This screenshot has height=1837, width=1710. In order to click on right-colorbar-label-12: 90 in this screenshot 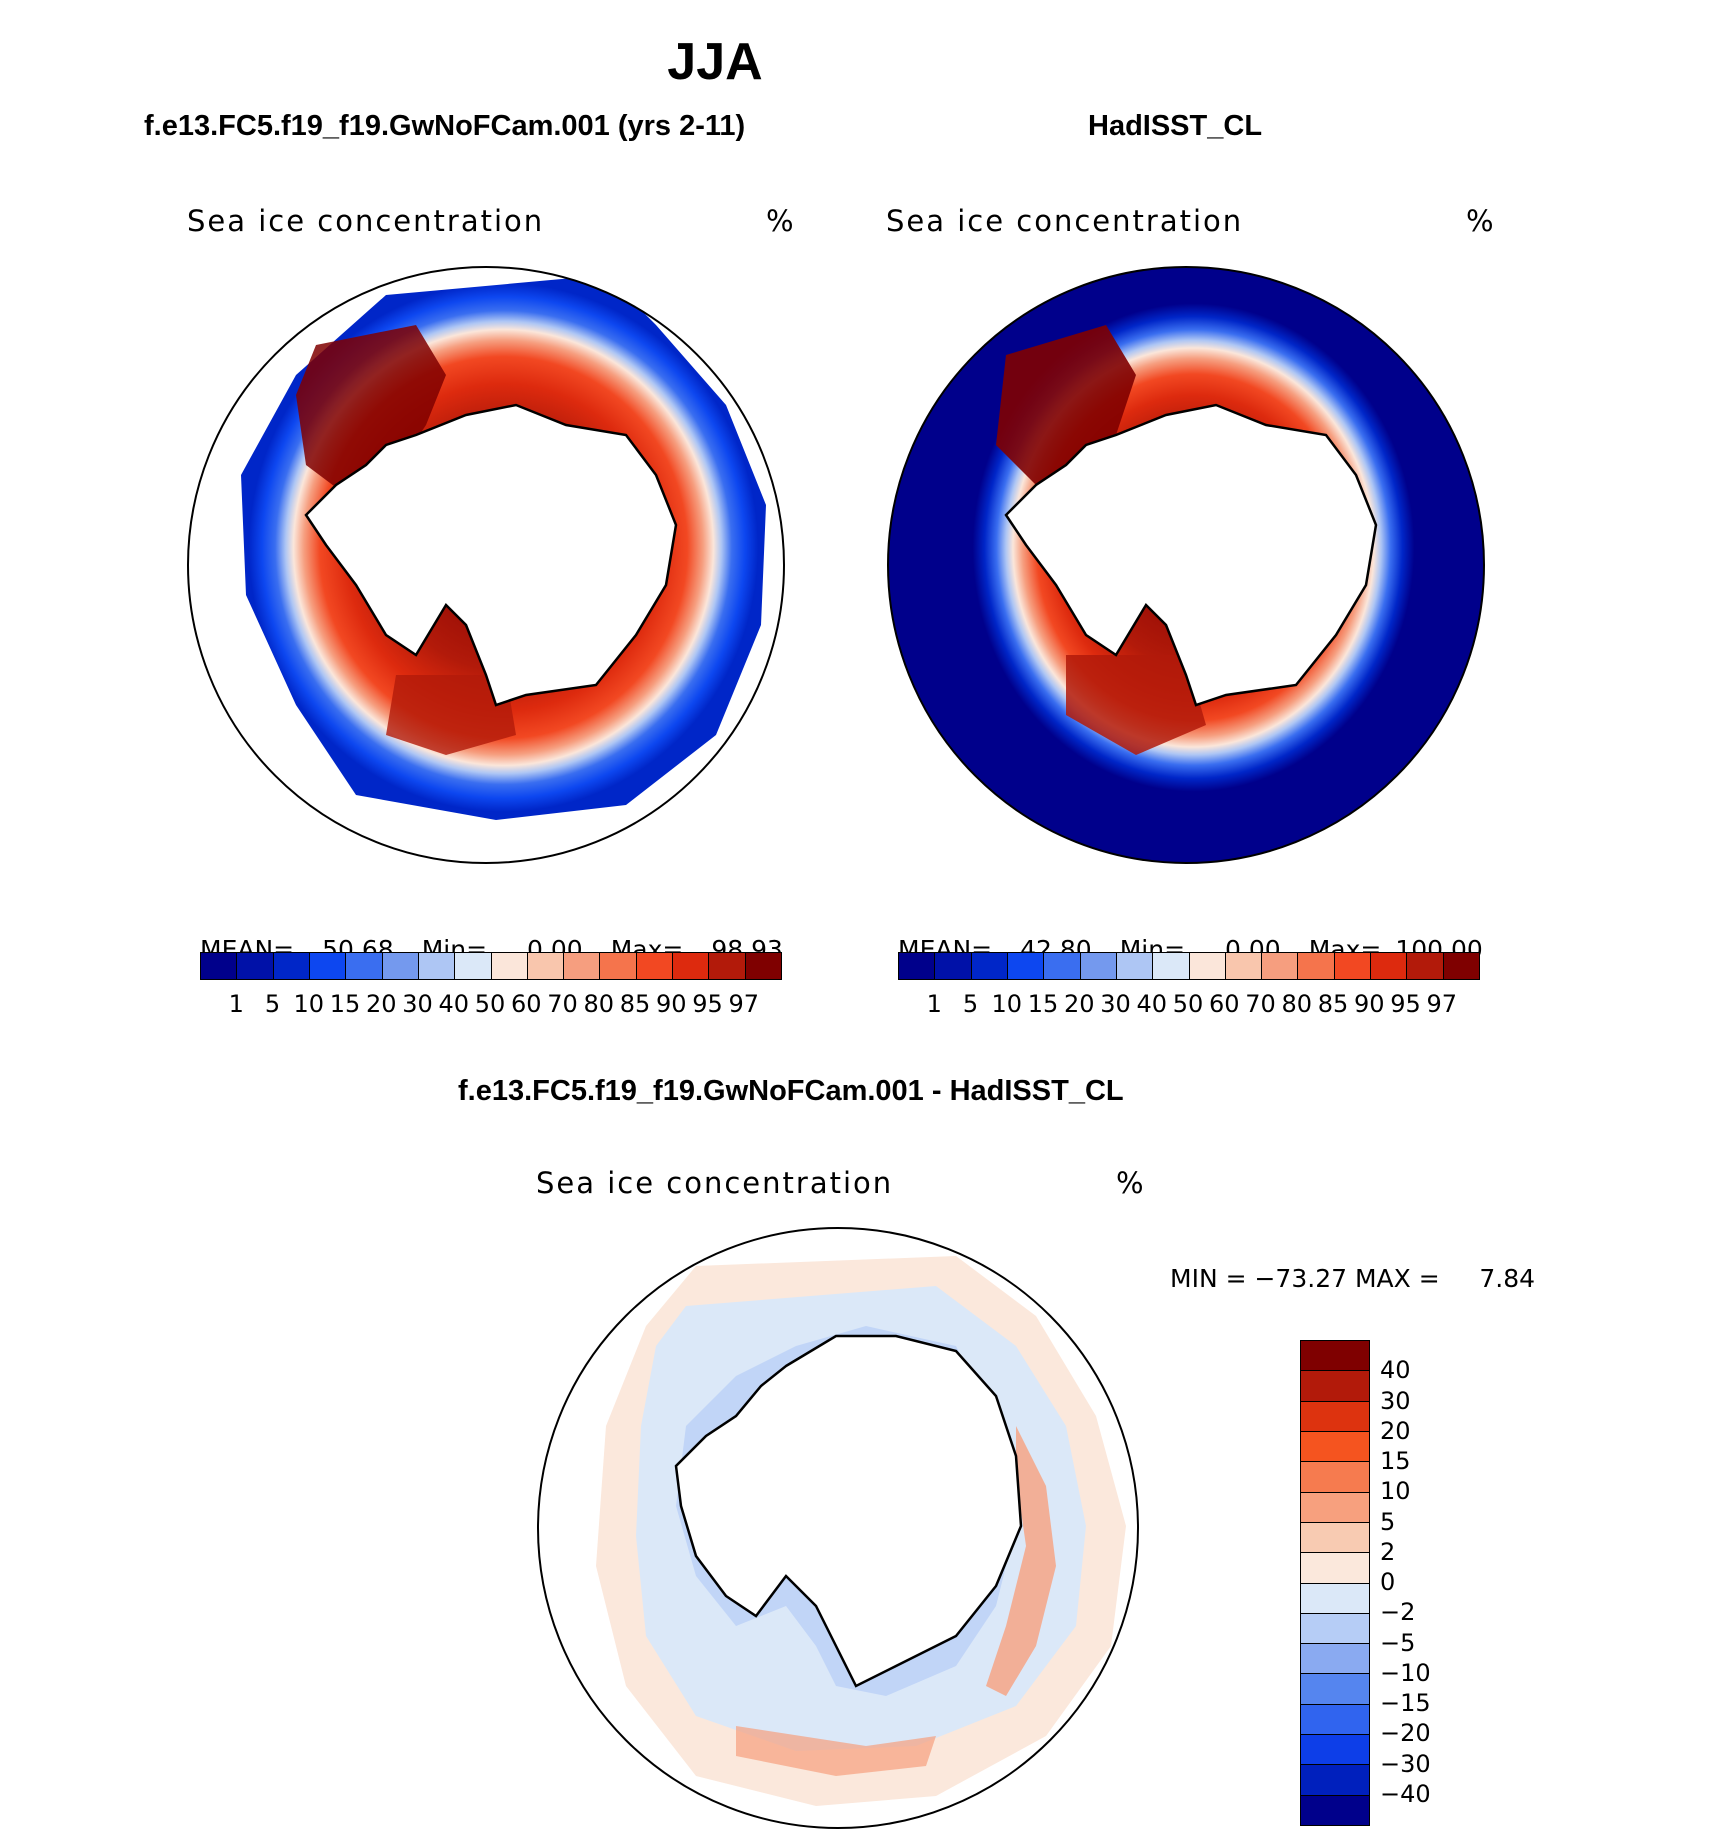, I will do `click(1369, 1004)`.